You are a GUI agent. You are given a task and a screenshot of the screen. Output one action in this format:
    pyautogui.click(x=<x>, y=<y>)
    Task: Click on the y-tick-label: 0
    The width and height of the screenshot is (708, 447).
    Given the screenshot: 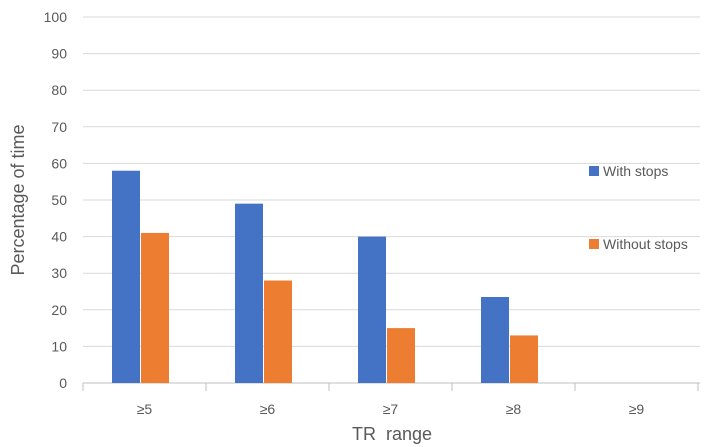 What is the action you would take?
    pyautogui.click(x=63, y=383)
    